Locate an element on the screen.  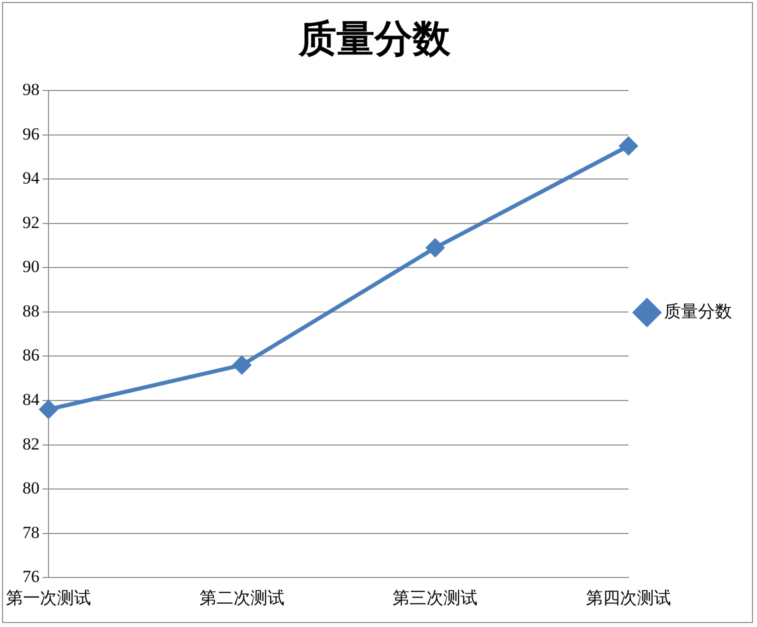
y-tick-label: 98 is located at coordinates (31, 90).